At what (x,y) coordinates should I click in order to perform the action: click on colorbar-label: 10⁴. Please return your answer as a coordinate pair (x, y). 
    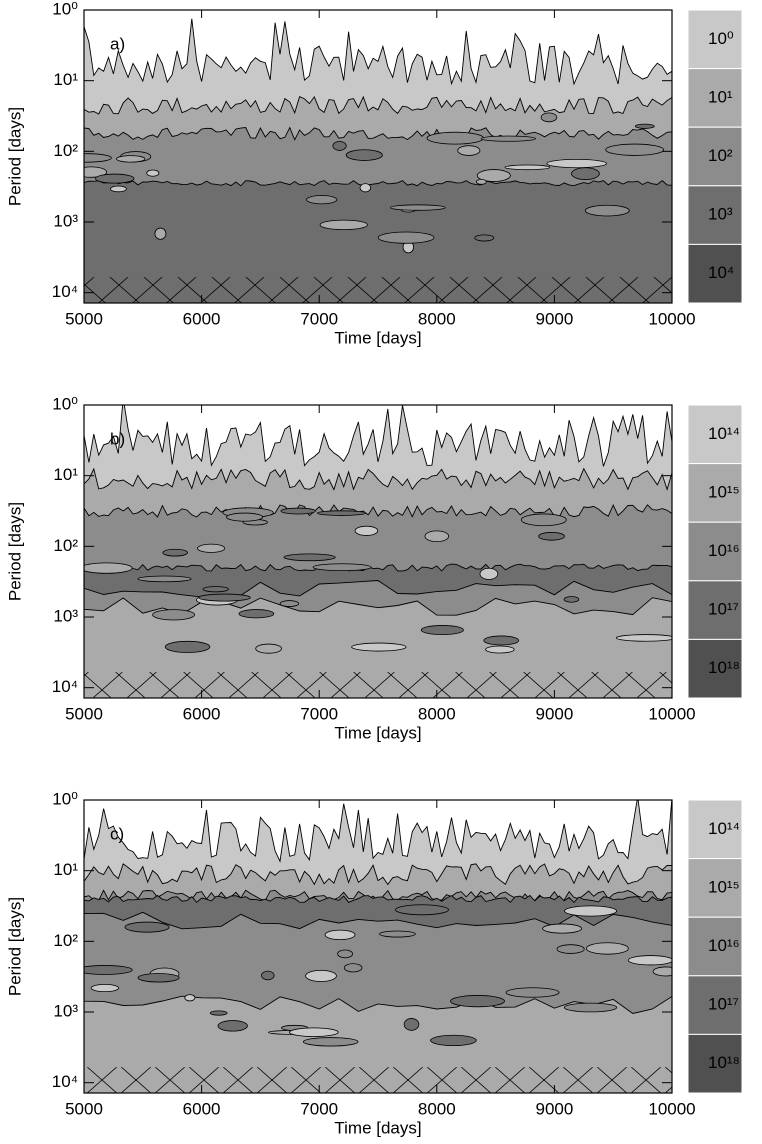
    Looking at the image, I should click on (721, 272).